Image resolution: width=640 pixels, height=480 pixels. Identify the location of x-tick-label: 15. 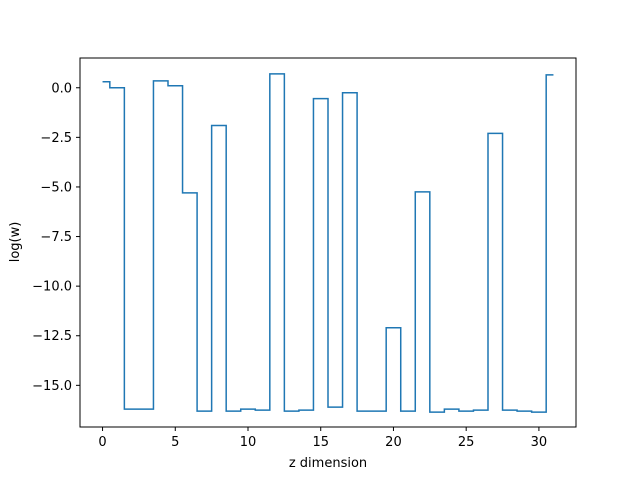
(320, 442).